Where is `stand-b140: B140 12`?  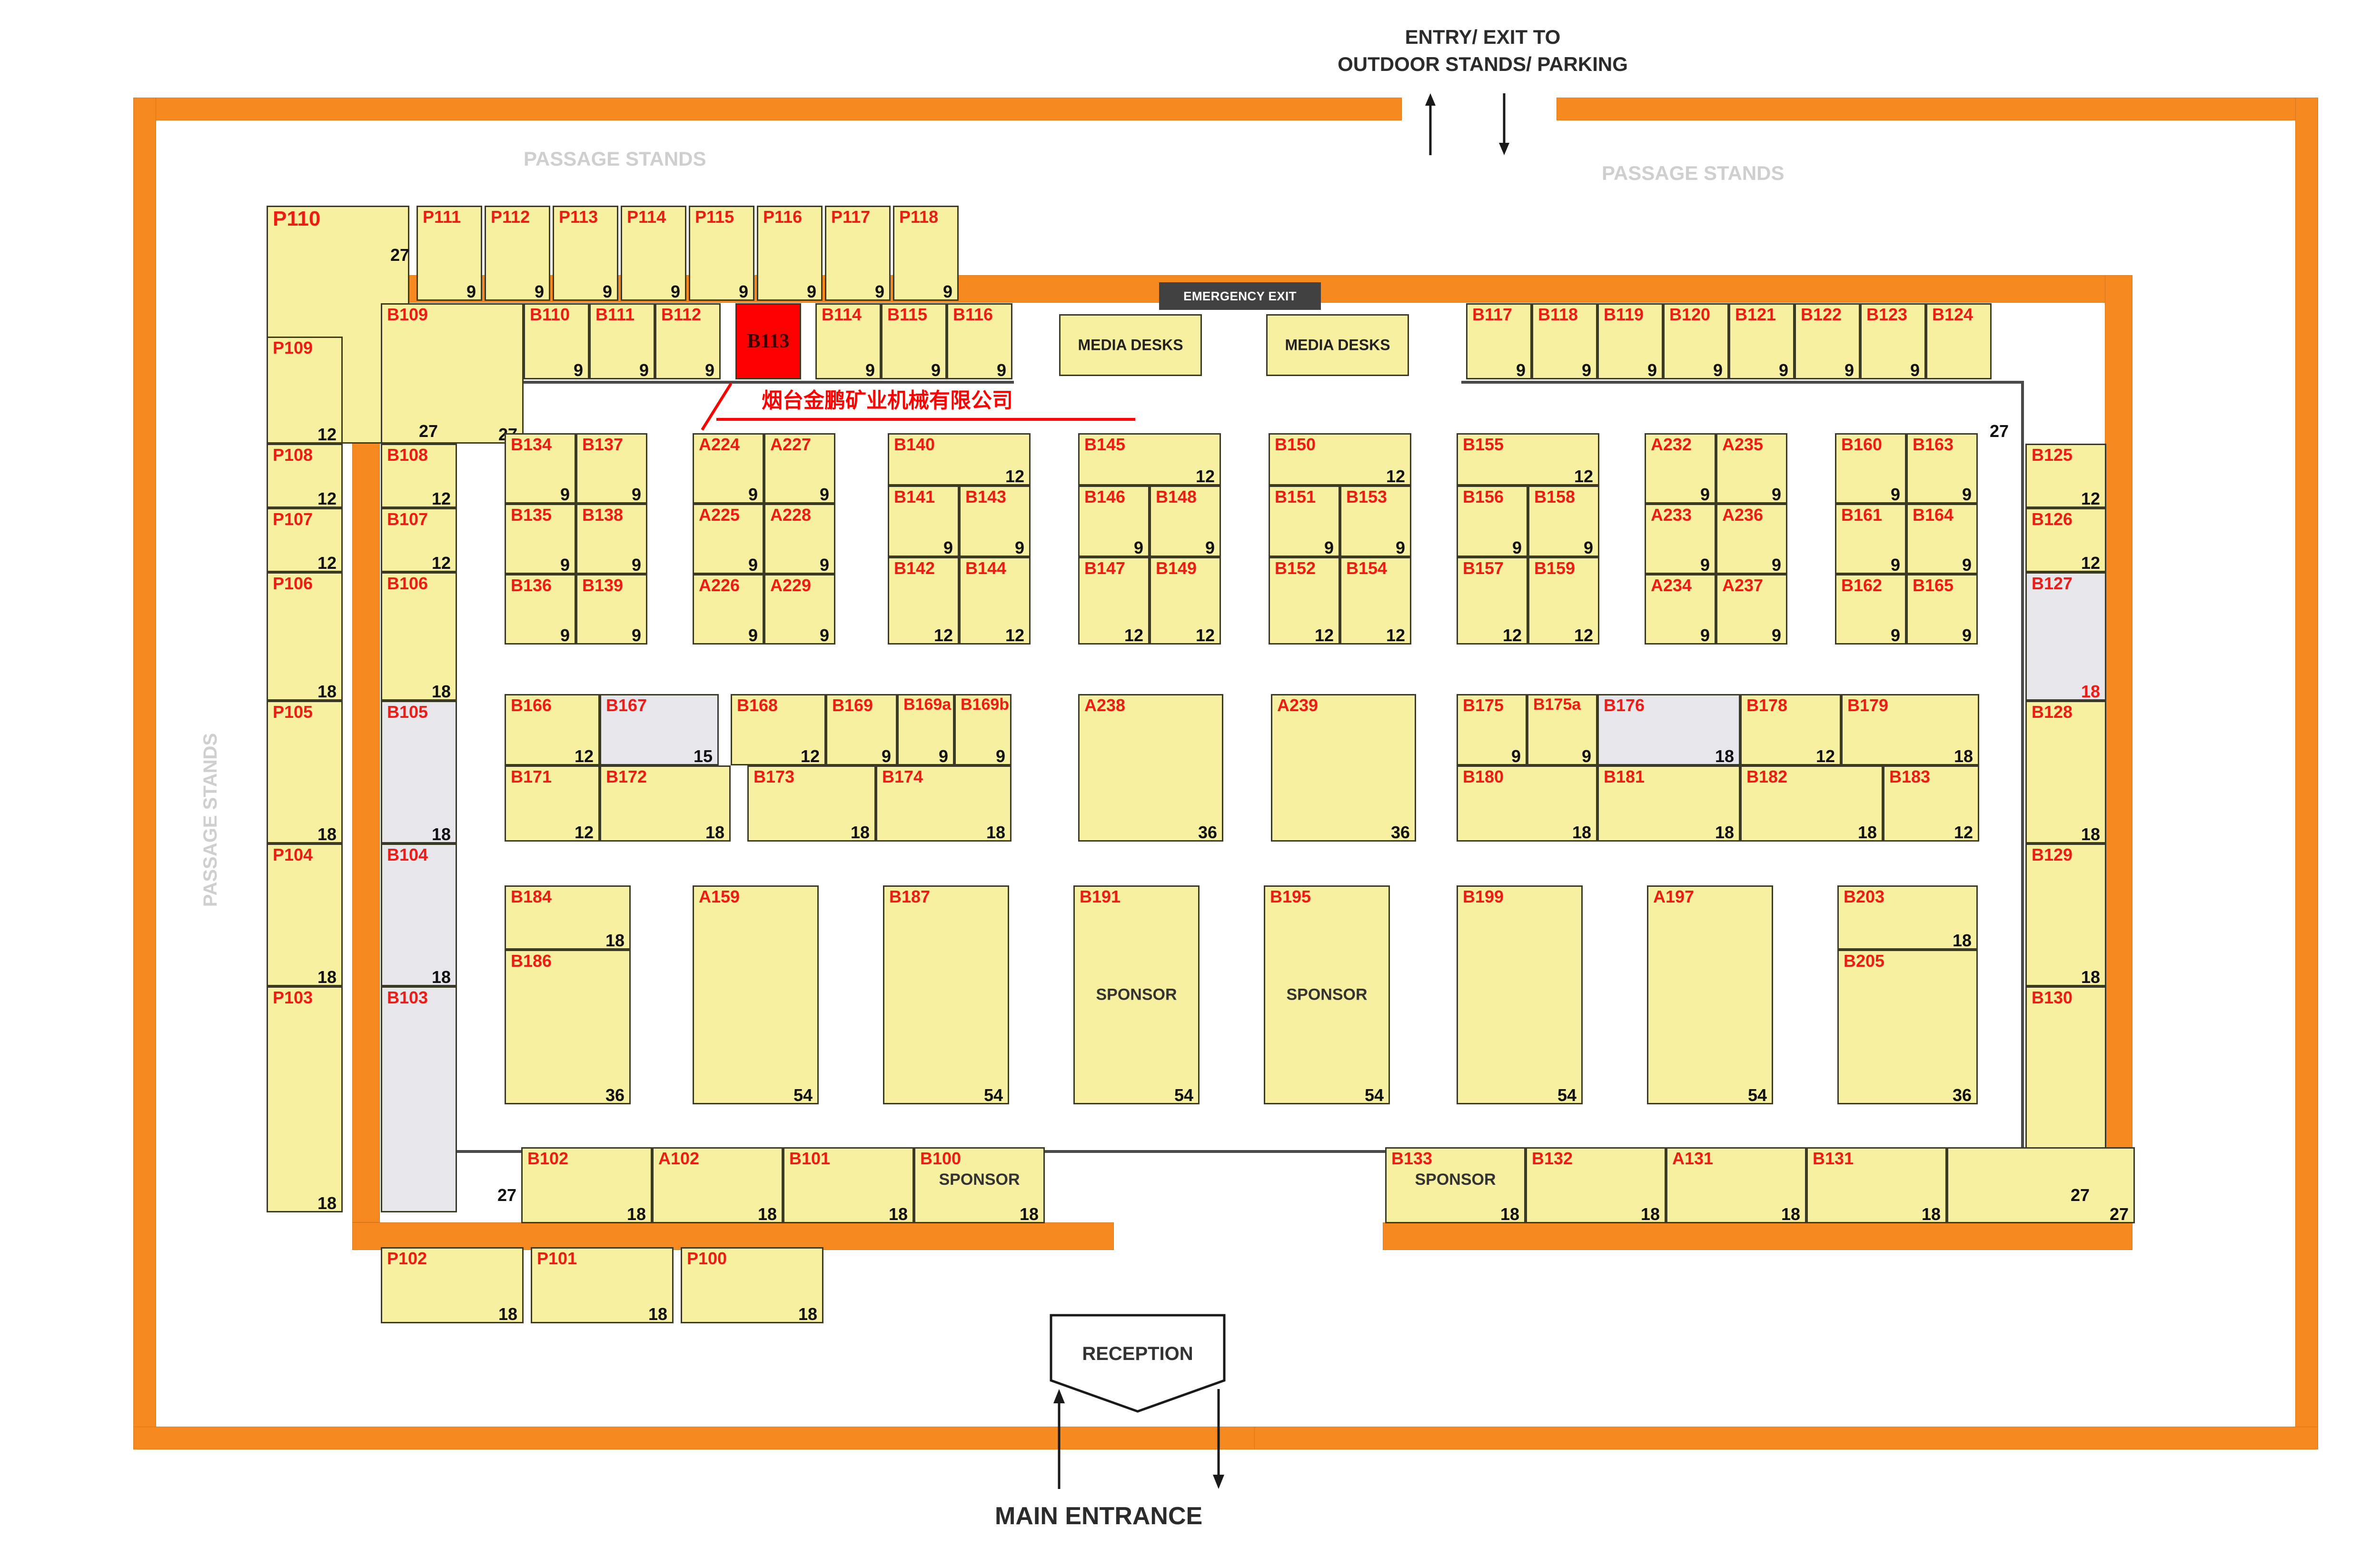 stand-b140: B140 12 is located at coordinates (959, 459).